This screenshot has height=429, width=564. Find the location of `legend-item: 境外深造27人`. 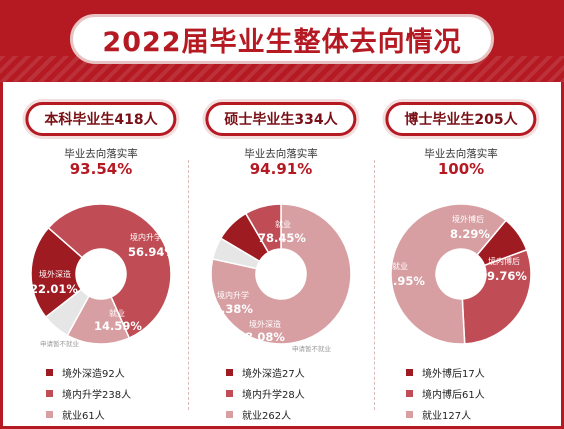

legend-item: 境外深造27人 is located at coordinates (265, 372).